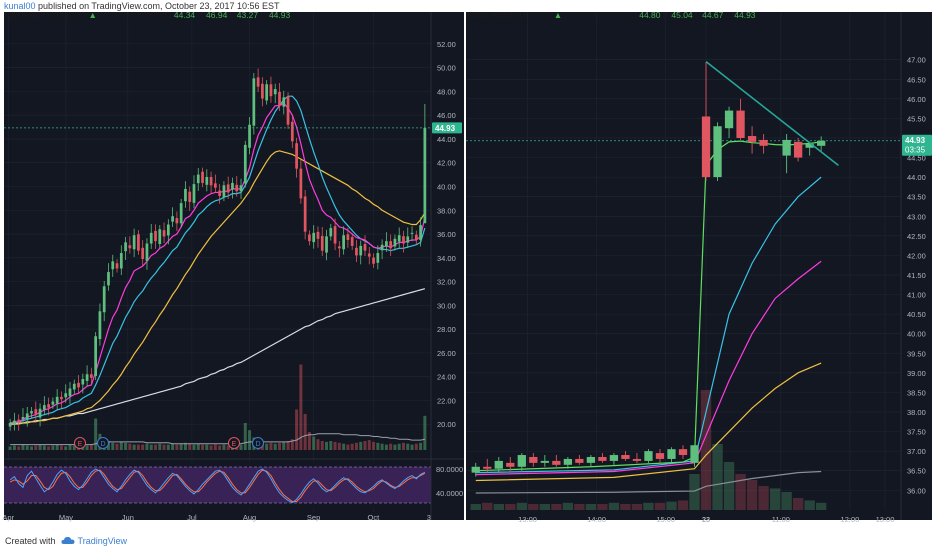 The height and width of the screenshot is (551, 932). Describe the element at coordinates (20, 6) in the screenshot. I see `author-link: kunal00` at that location.